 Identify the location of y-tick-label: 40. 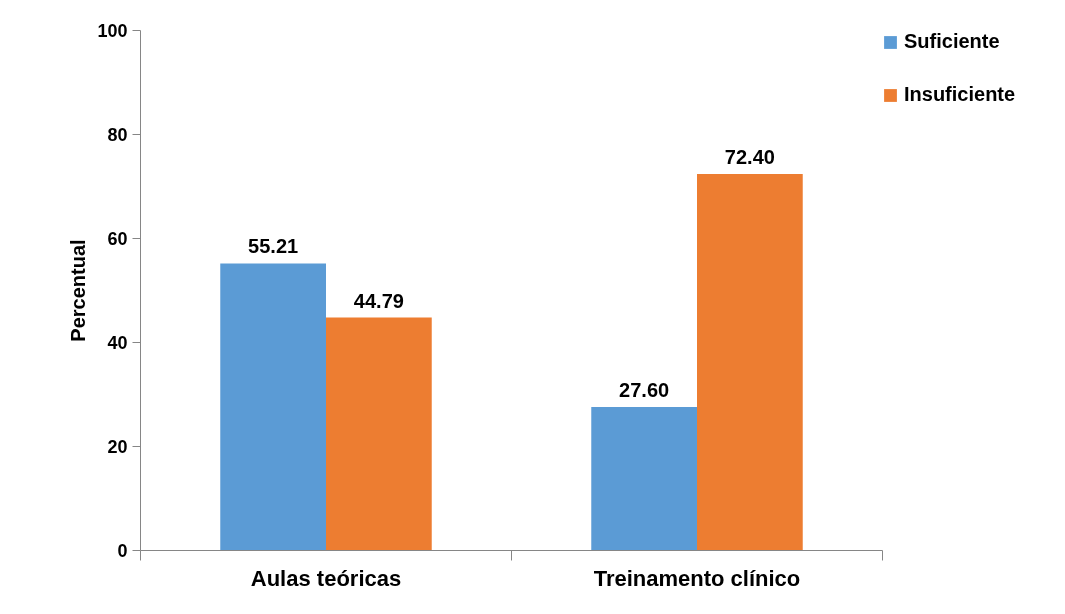
(117, 343).